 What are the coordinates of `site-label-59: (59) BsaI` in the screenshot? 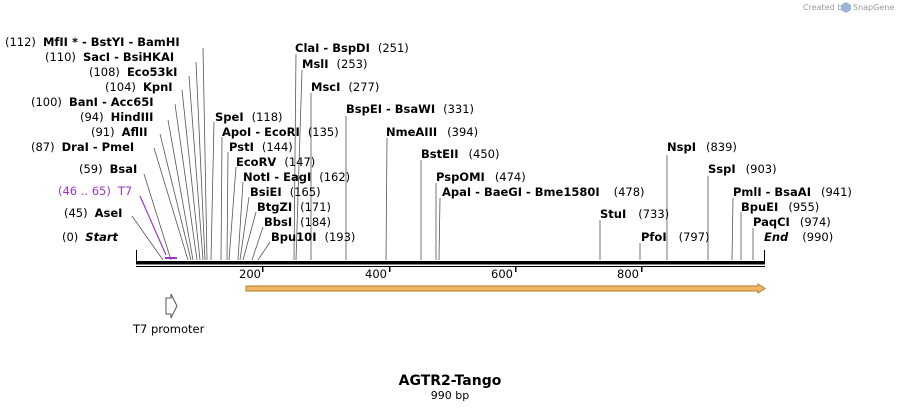 It's located at (108, 169).